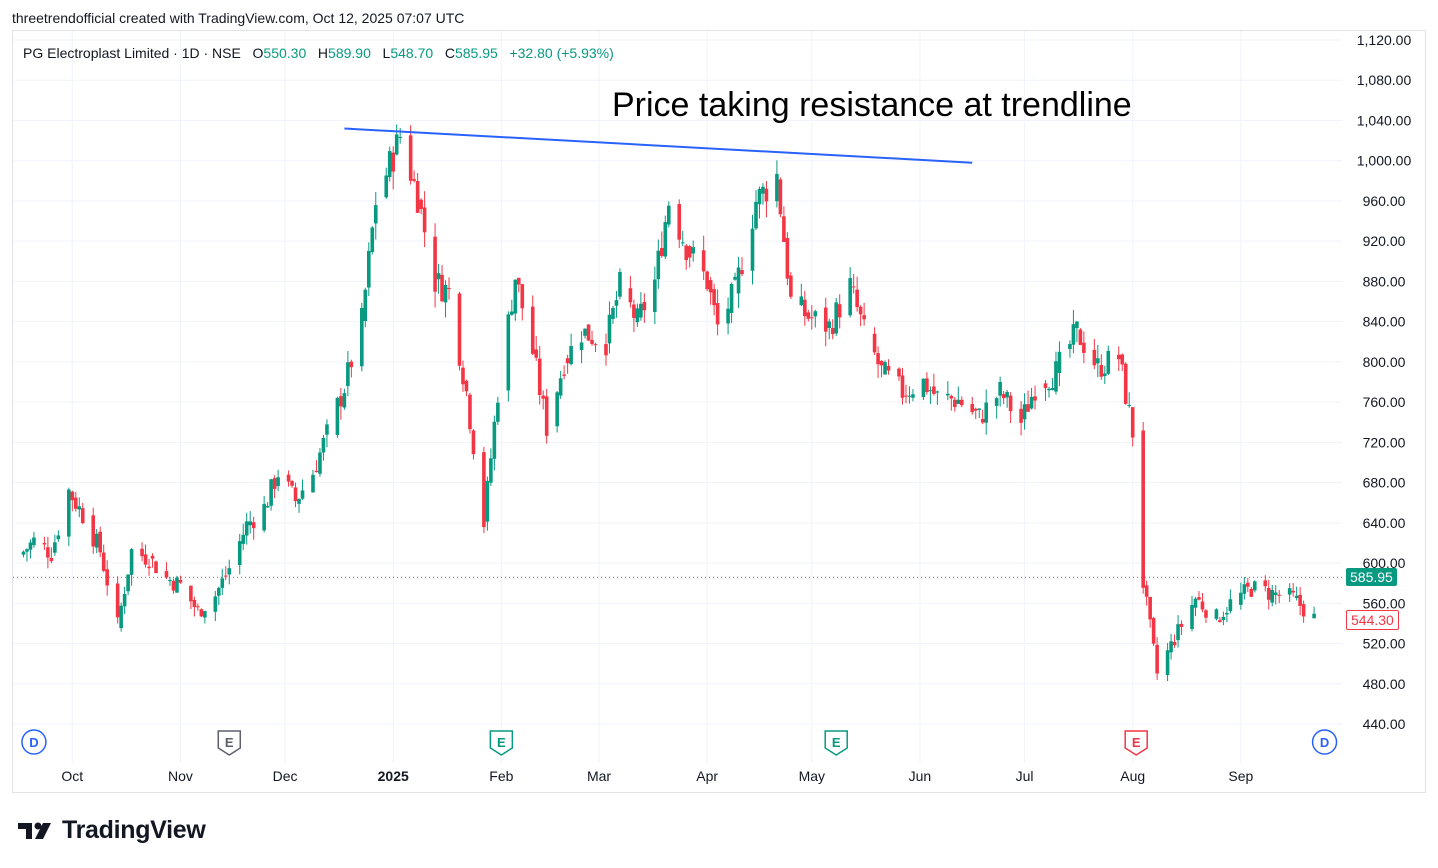 The width and height of the screenshot is (1438, 868). Describe the element at coordinates (134, 830) in the screenshot. I see `brand-name: TradingView` at that location.